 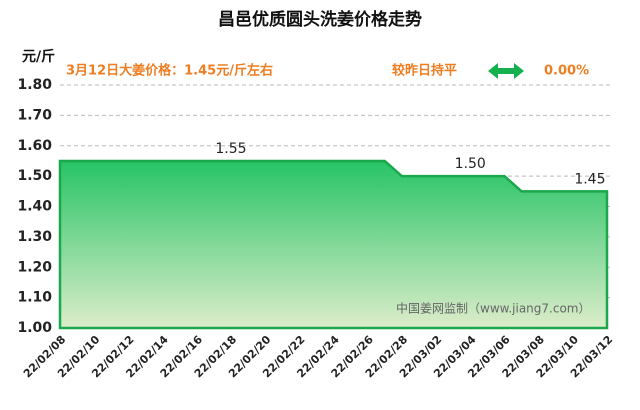 What do you see at coordinates (34, 267) in the screenshot?
I see `y-tick-label: 1.20` at bounding box center [34, 267].